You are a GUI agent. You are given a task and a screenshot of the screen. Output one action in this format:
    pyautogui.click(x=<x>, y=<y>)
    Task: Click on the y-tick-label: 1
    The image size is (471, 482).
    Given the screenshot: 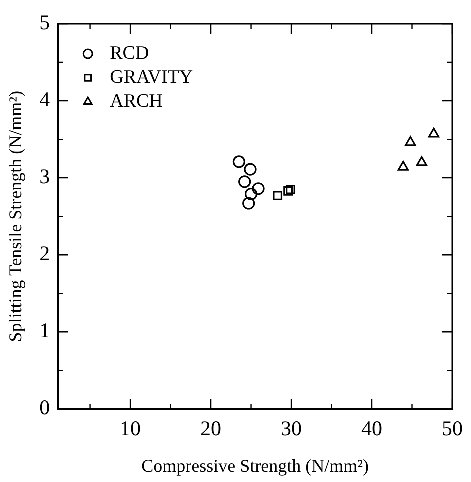 What is the action you would take?
    pyautogui.click(x=45, y=330)
    